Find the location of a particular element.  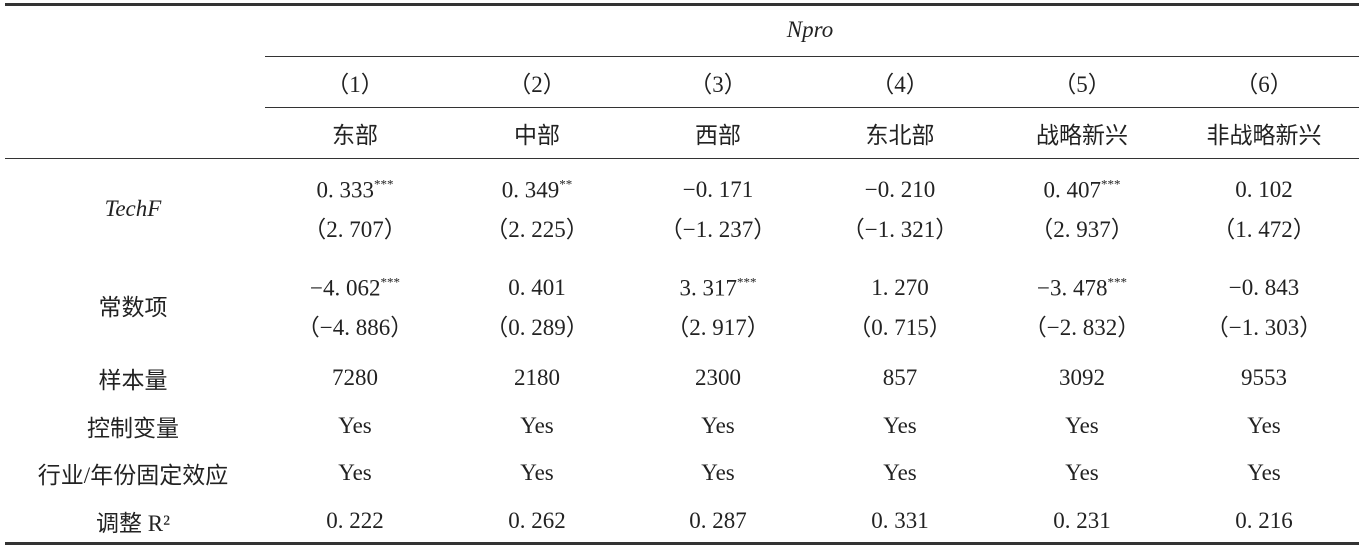

coefficient: 3. 317*** is located at coordinates (718, 288).